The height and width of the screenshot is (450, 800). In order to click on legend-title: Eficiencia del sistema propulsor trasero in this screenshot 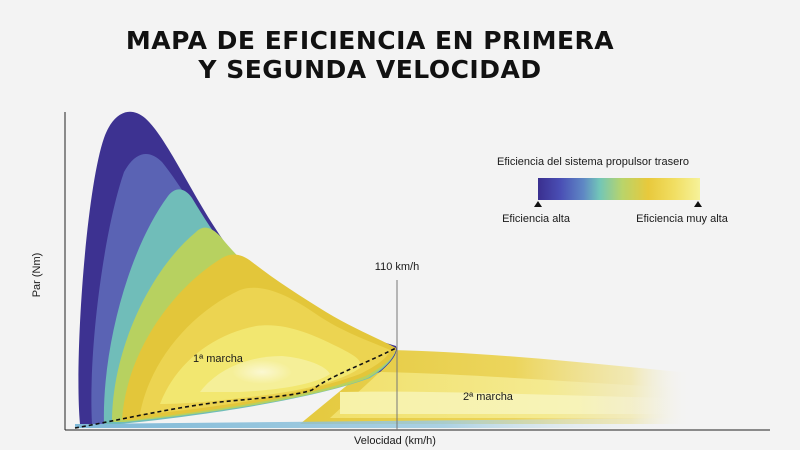, I will do `click(593, 162)`.